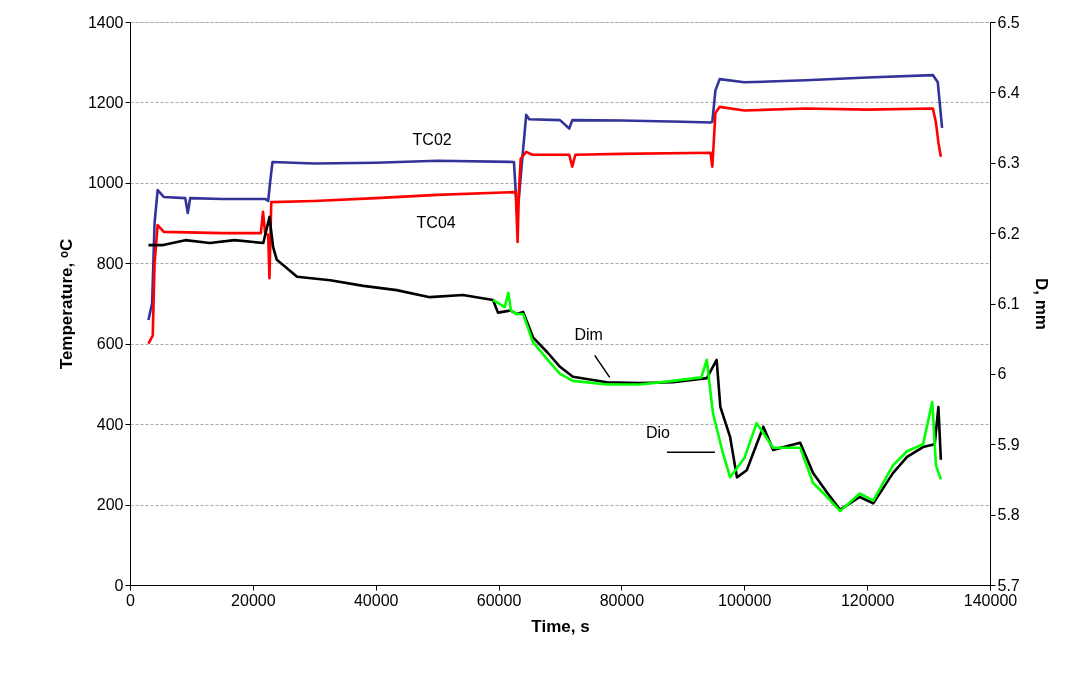 Image resolution: width=1091 pixels, height=677 pixels. I want to click on series-label: Dim, so click(588, 335).